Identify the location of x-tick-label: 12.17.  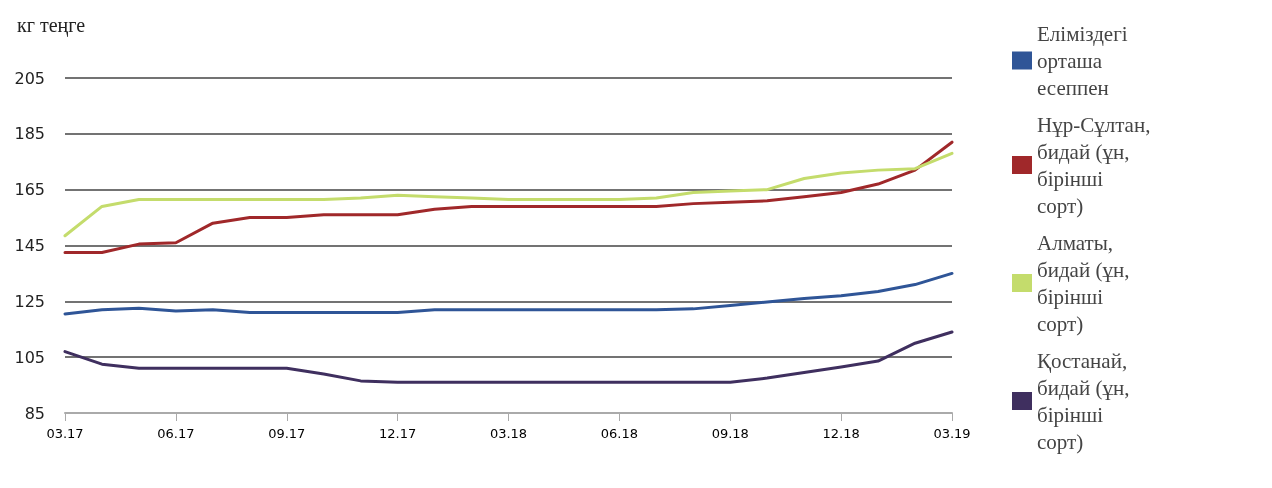
(398, 433).